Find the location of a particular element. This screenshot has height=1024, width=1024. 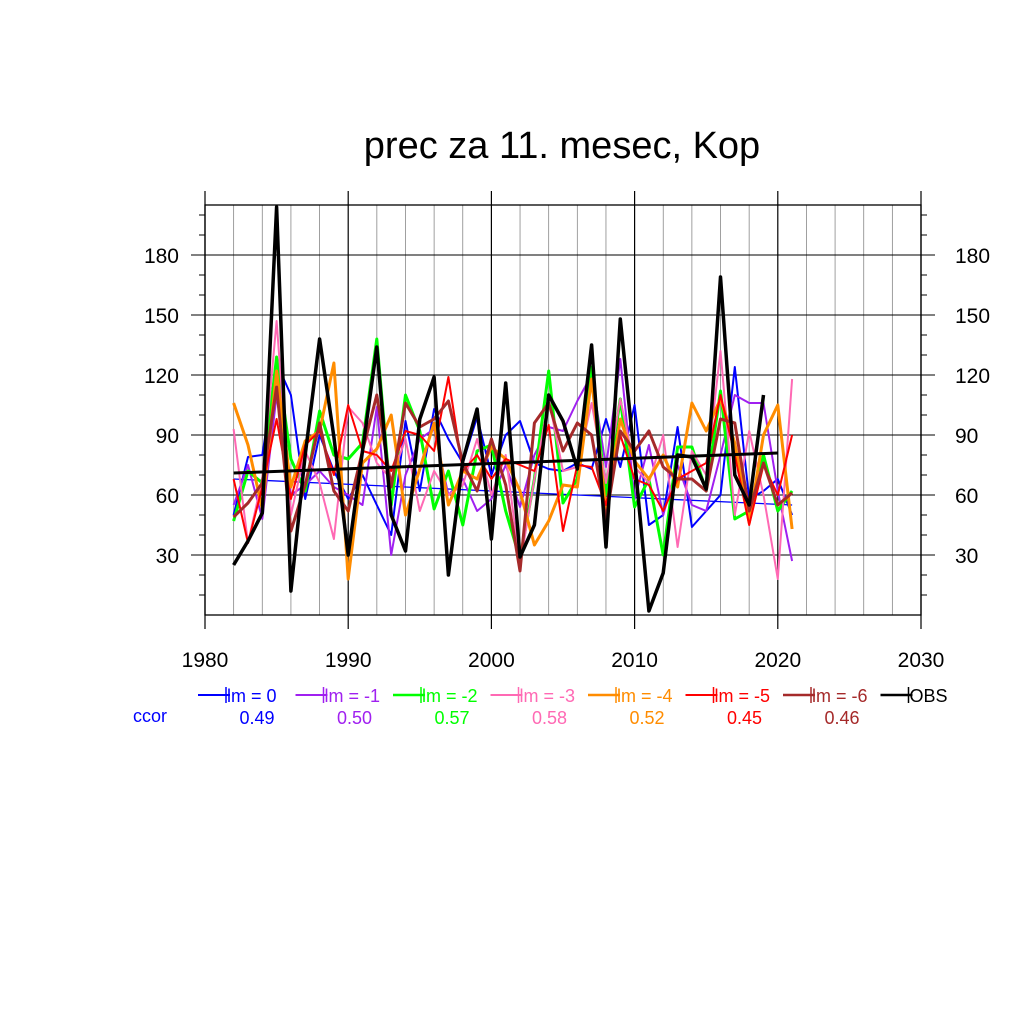

legend-label-7: OBS is located at coordinates (929, 696).